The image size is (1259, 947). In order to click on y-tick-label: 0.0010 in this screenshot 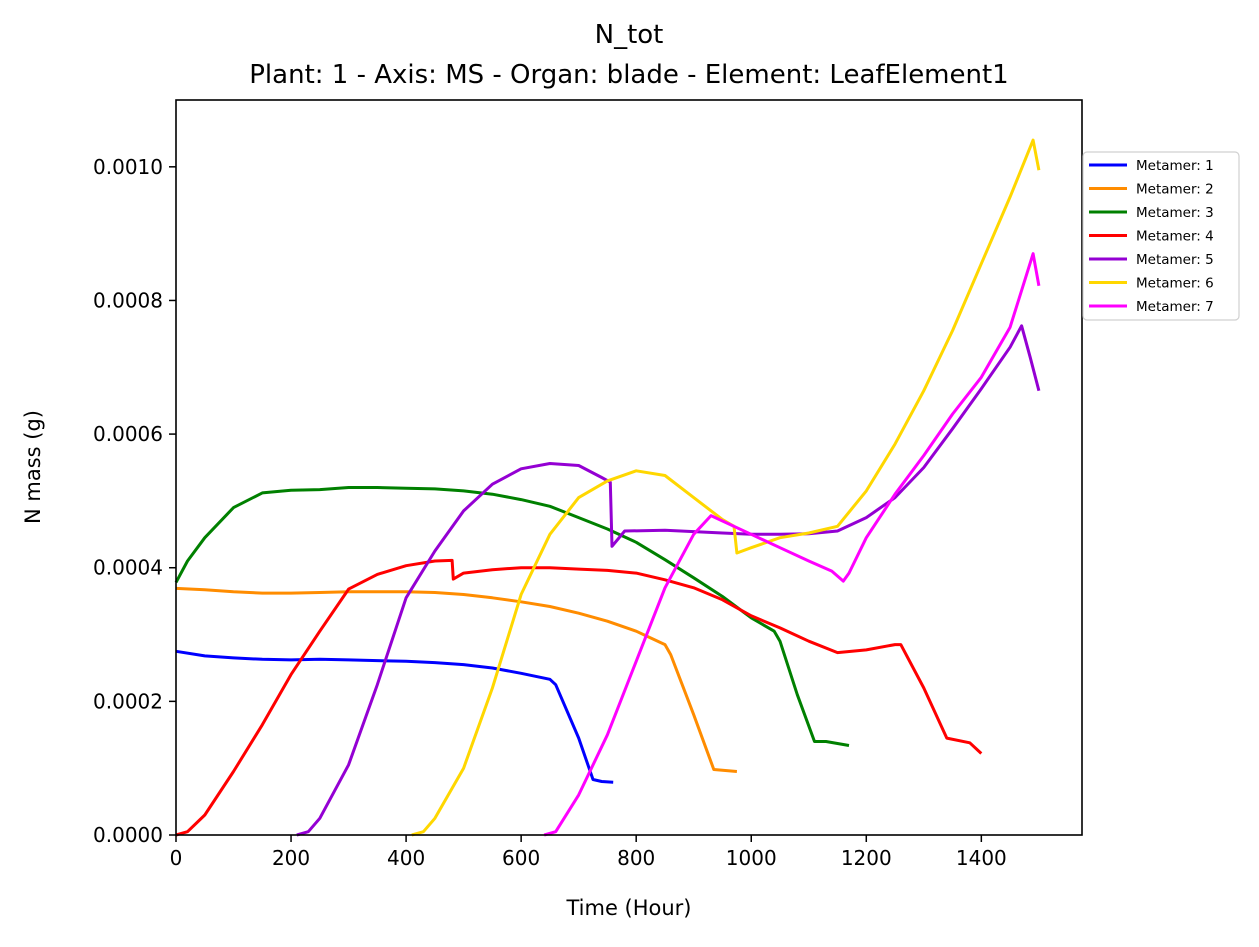, I will do `click(128, 167)`.